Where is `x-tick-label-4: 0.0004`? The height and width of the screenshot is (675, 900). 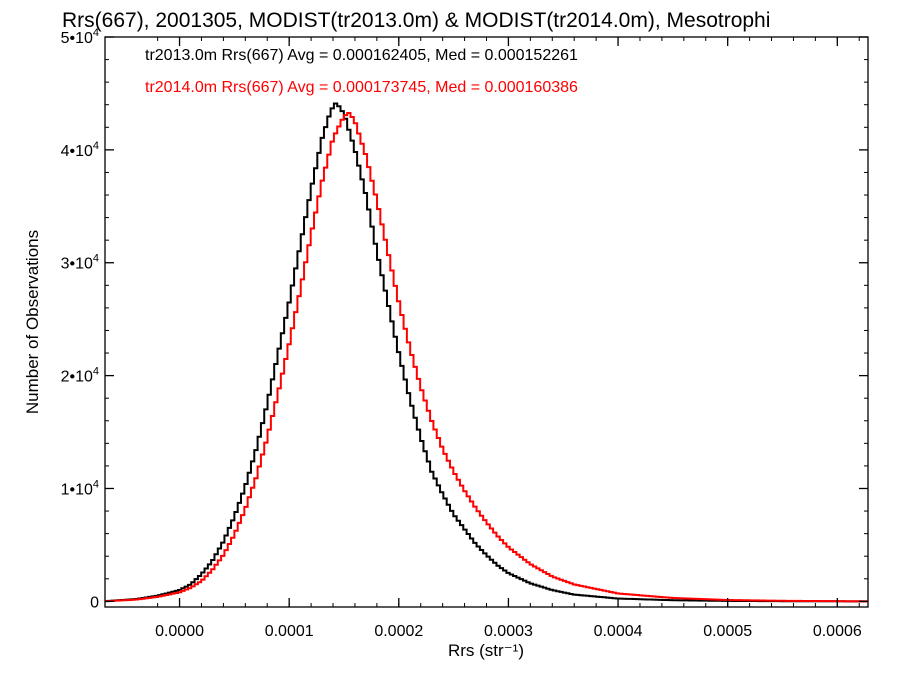 x-tick-label-4: 0.0004 is located at coordinates (618, 631).